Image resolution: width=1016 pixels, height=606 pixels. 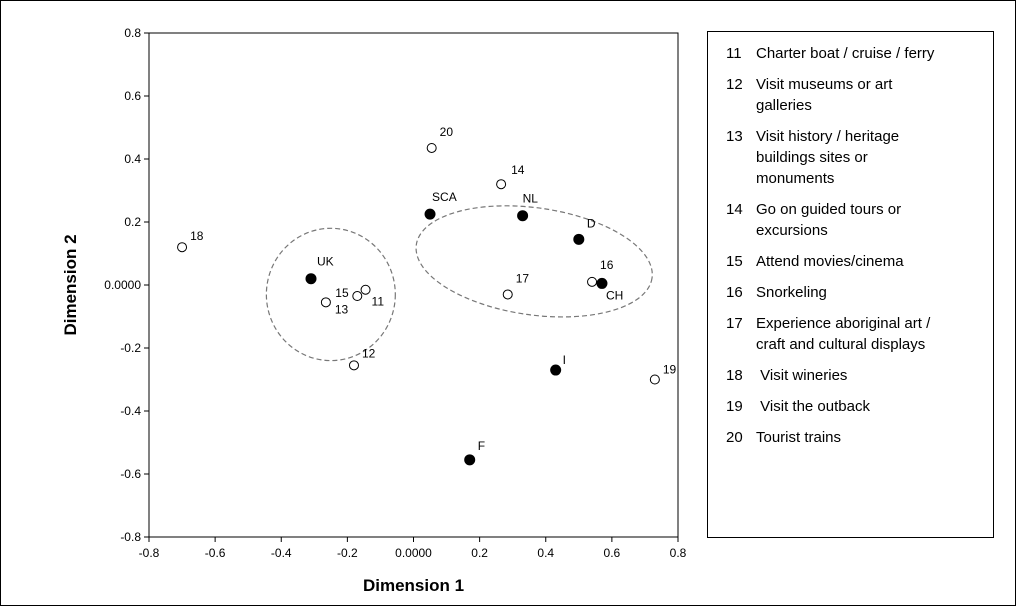 What do you see at coordinates (734, 437) in the screenshot?
I see `legend-item-number: 20` at bounding box center [734, 437].